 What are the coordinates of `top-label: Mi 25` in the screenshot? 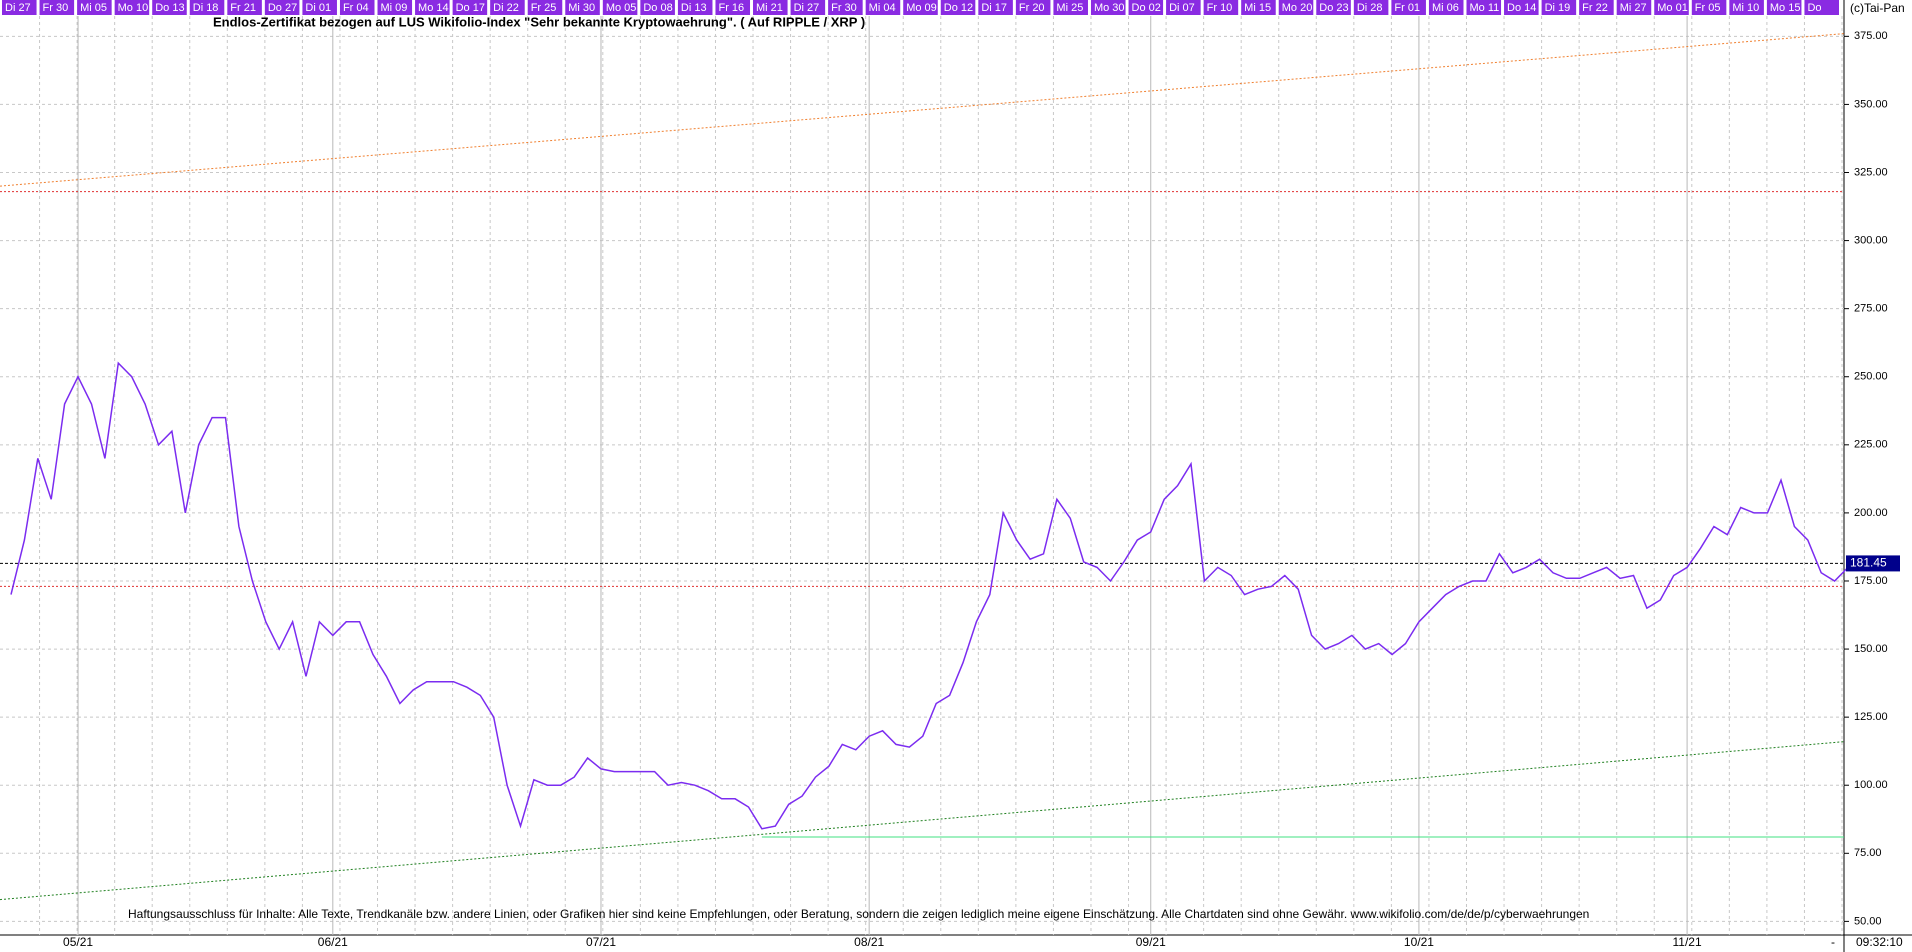 It's located at (1069, 8).